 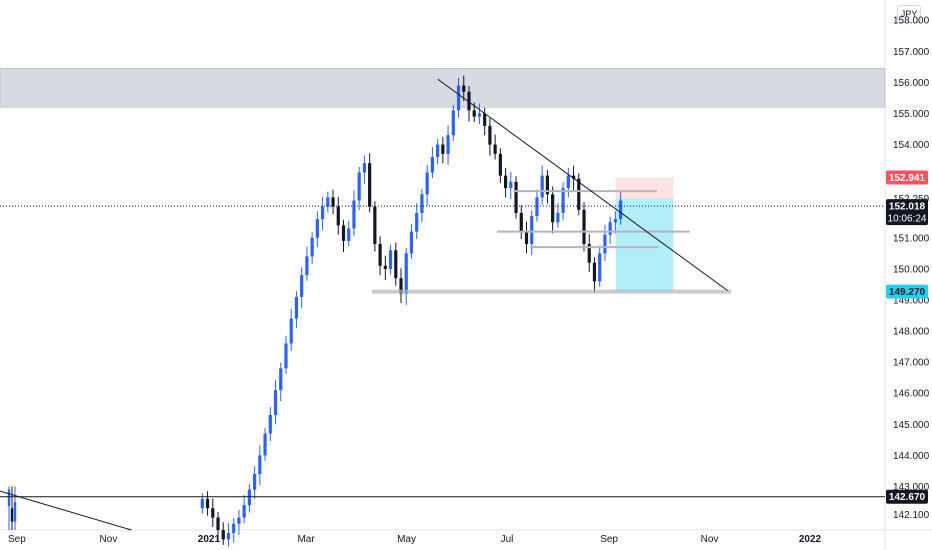 What do you see at coordinates (911, 425) in the screenshot?
I see `price-tick-label: 145.000` at bounding box center [911, 425].